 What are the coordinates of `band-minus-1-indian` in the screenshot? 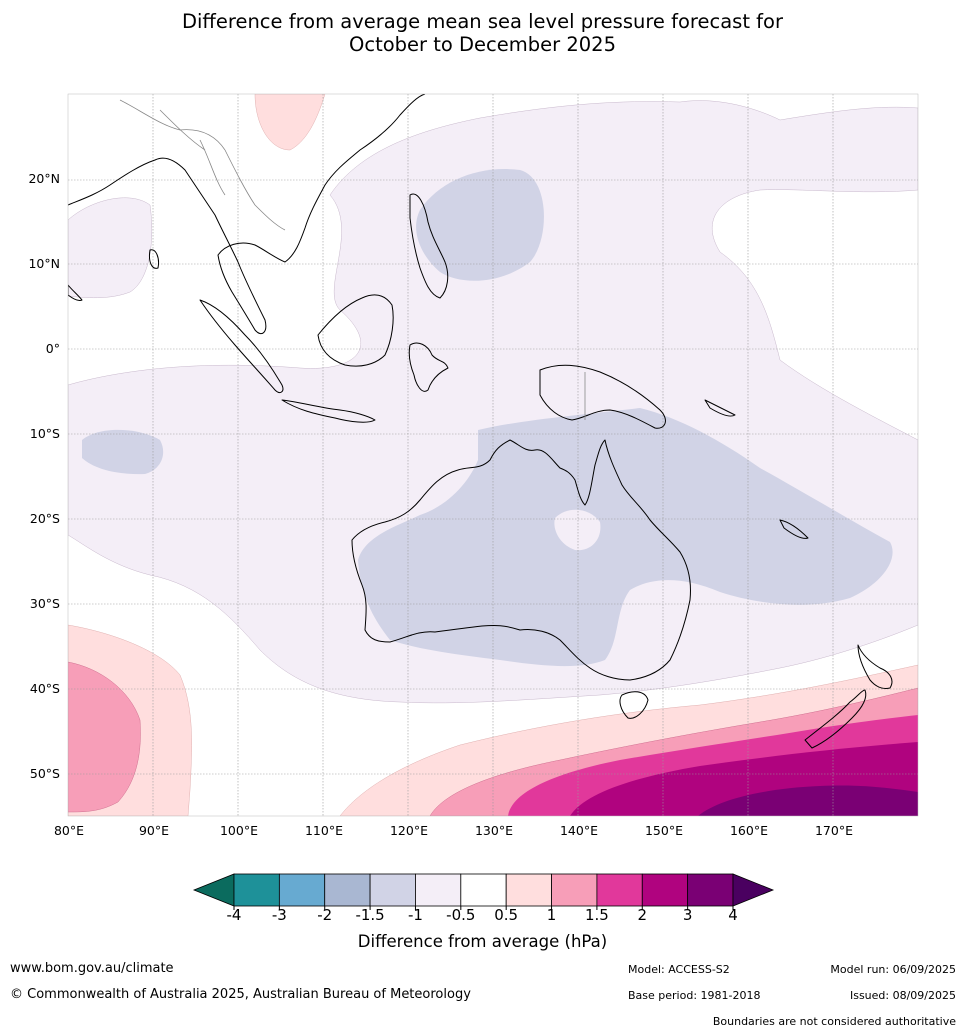 It's located at (123, 452).